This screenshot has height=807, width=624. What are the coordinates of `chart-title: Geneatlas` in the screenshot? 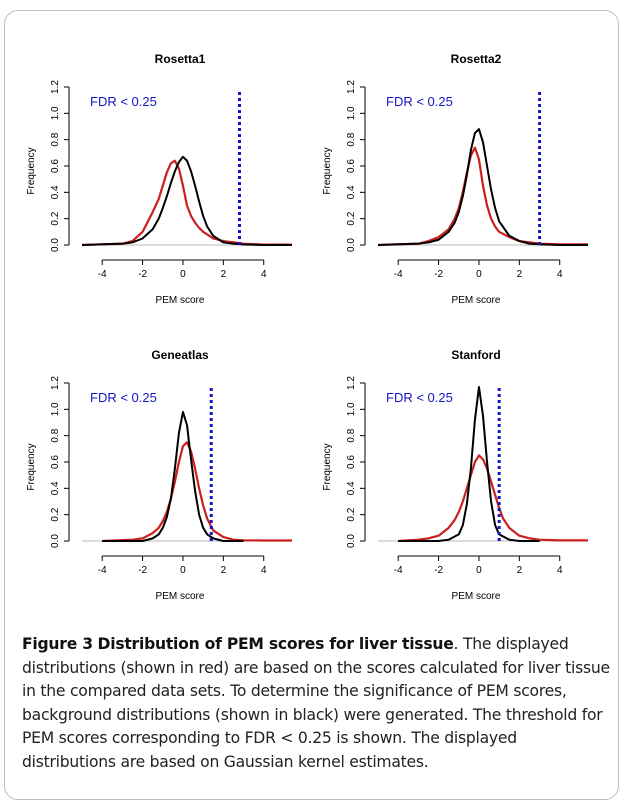 It's located at (180, 355).